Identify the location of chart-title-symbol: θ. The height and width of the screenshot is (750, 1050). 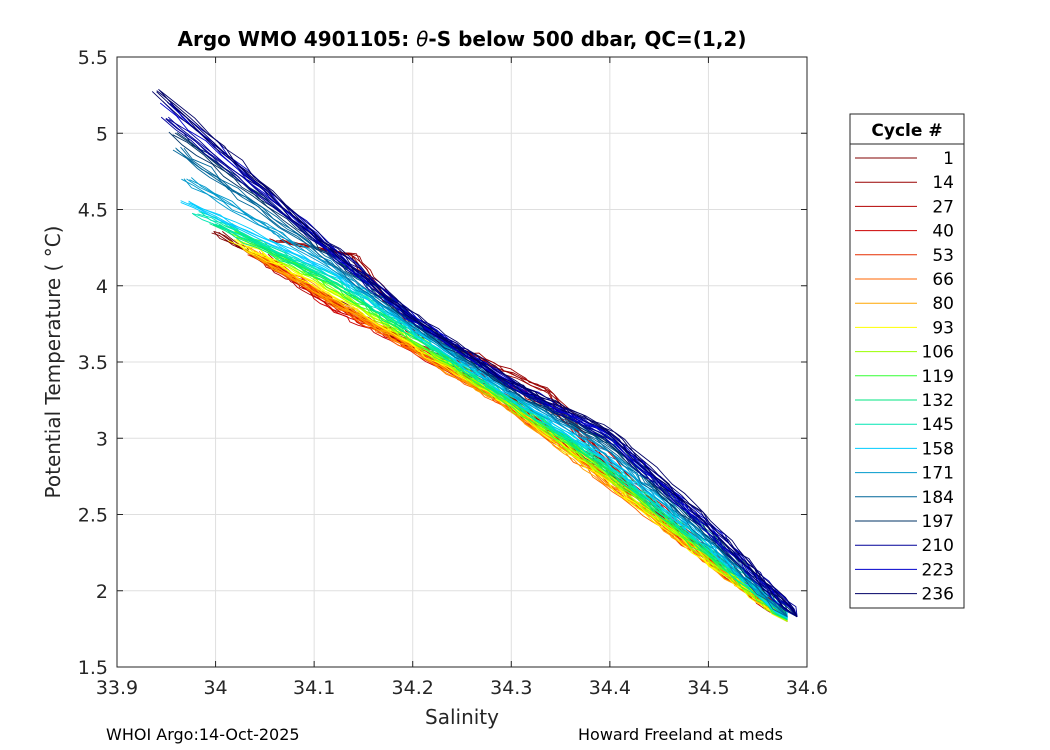
(422, 39).